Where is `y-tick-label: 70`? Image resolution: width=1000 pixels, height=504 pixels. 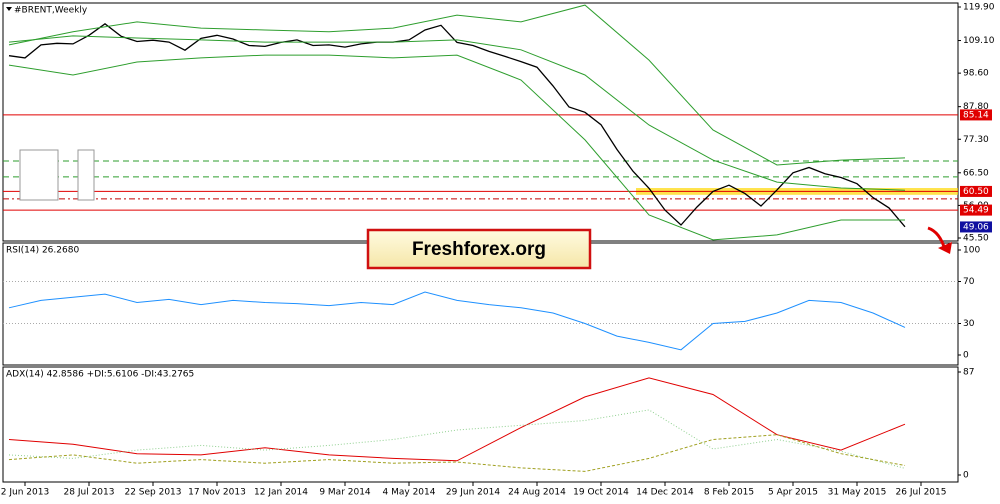
y-tick-label: 70 is located at coordinates (969, 282).